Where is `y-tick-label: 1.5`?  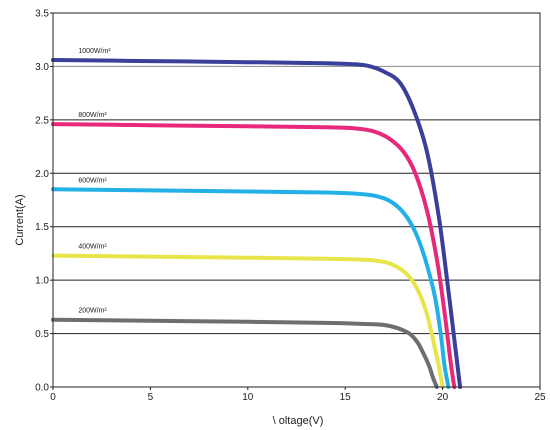 y-tick-label: 1.5 is located at coordinates (42, 227).